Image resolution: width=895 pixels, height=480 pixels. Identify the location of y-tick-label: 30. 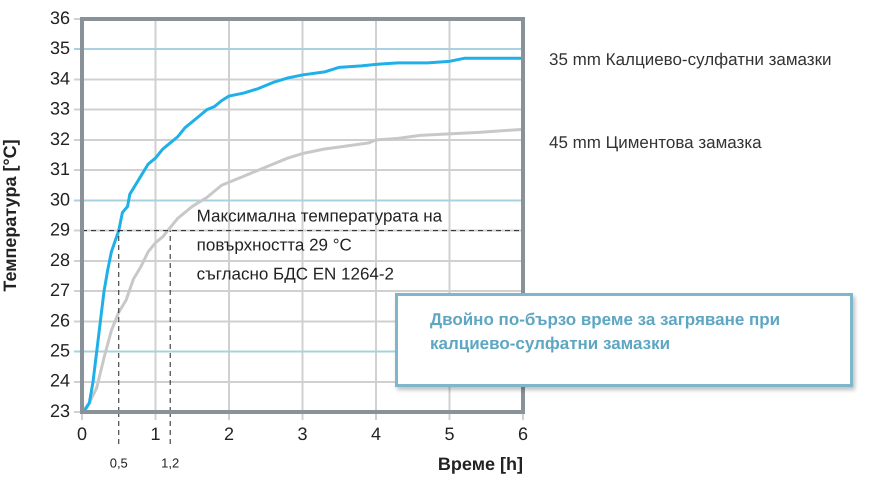
(60, 199).